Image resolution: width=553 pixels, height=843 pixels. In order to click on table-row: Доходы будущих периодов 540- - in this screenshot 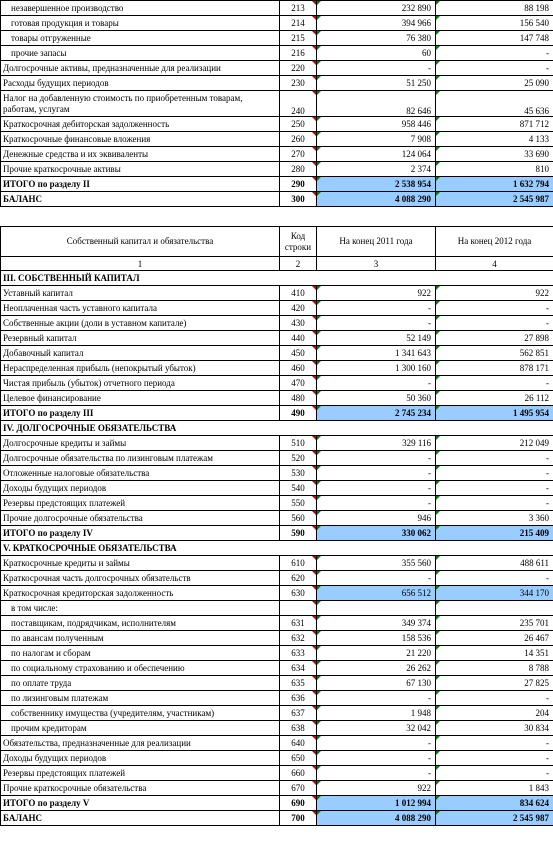, I will do `click(276, 488)`.